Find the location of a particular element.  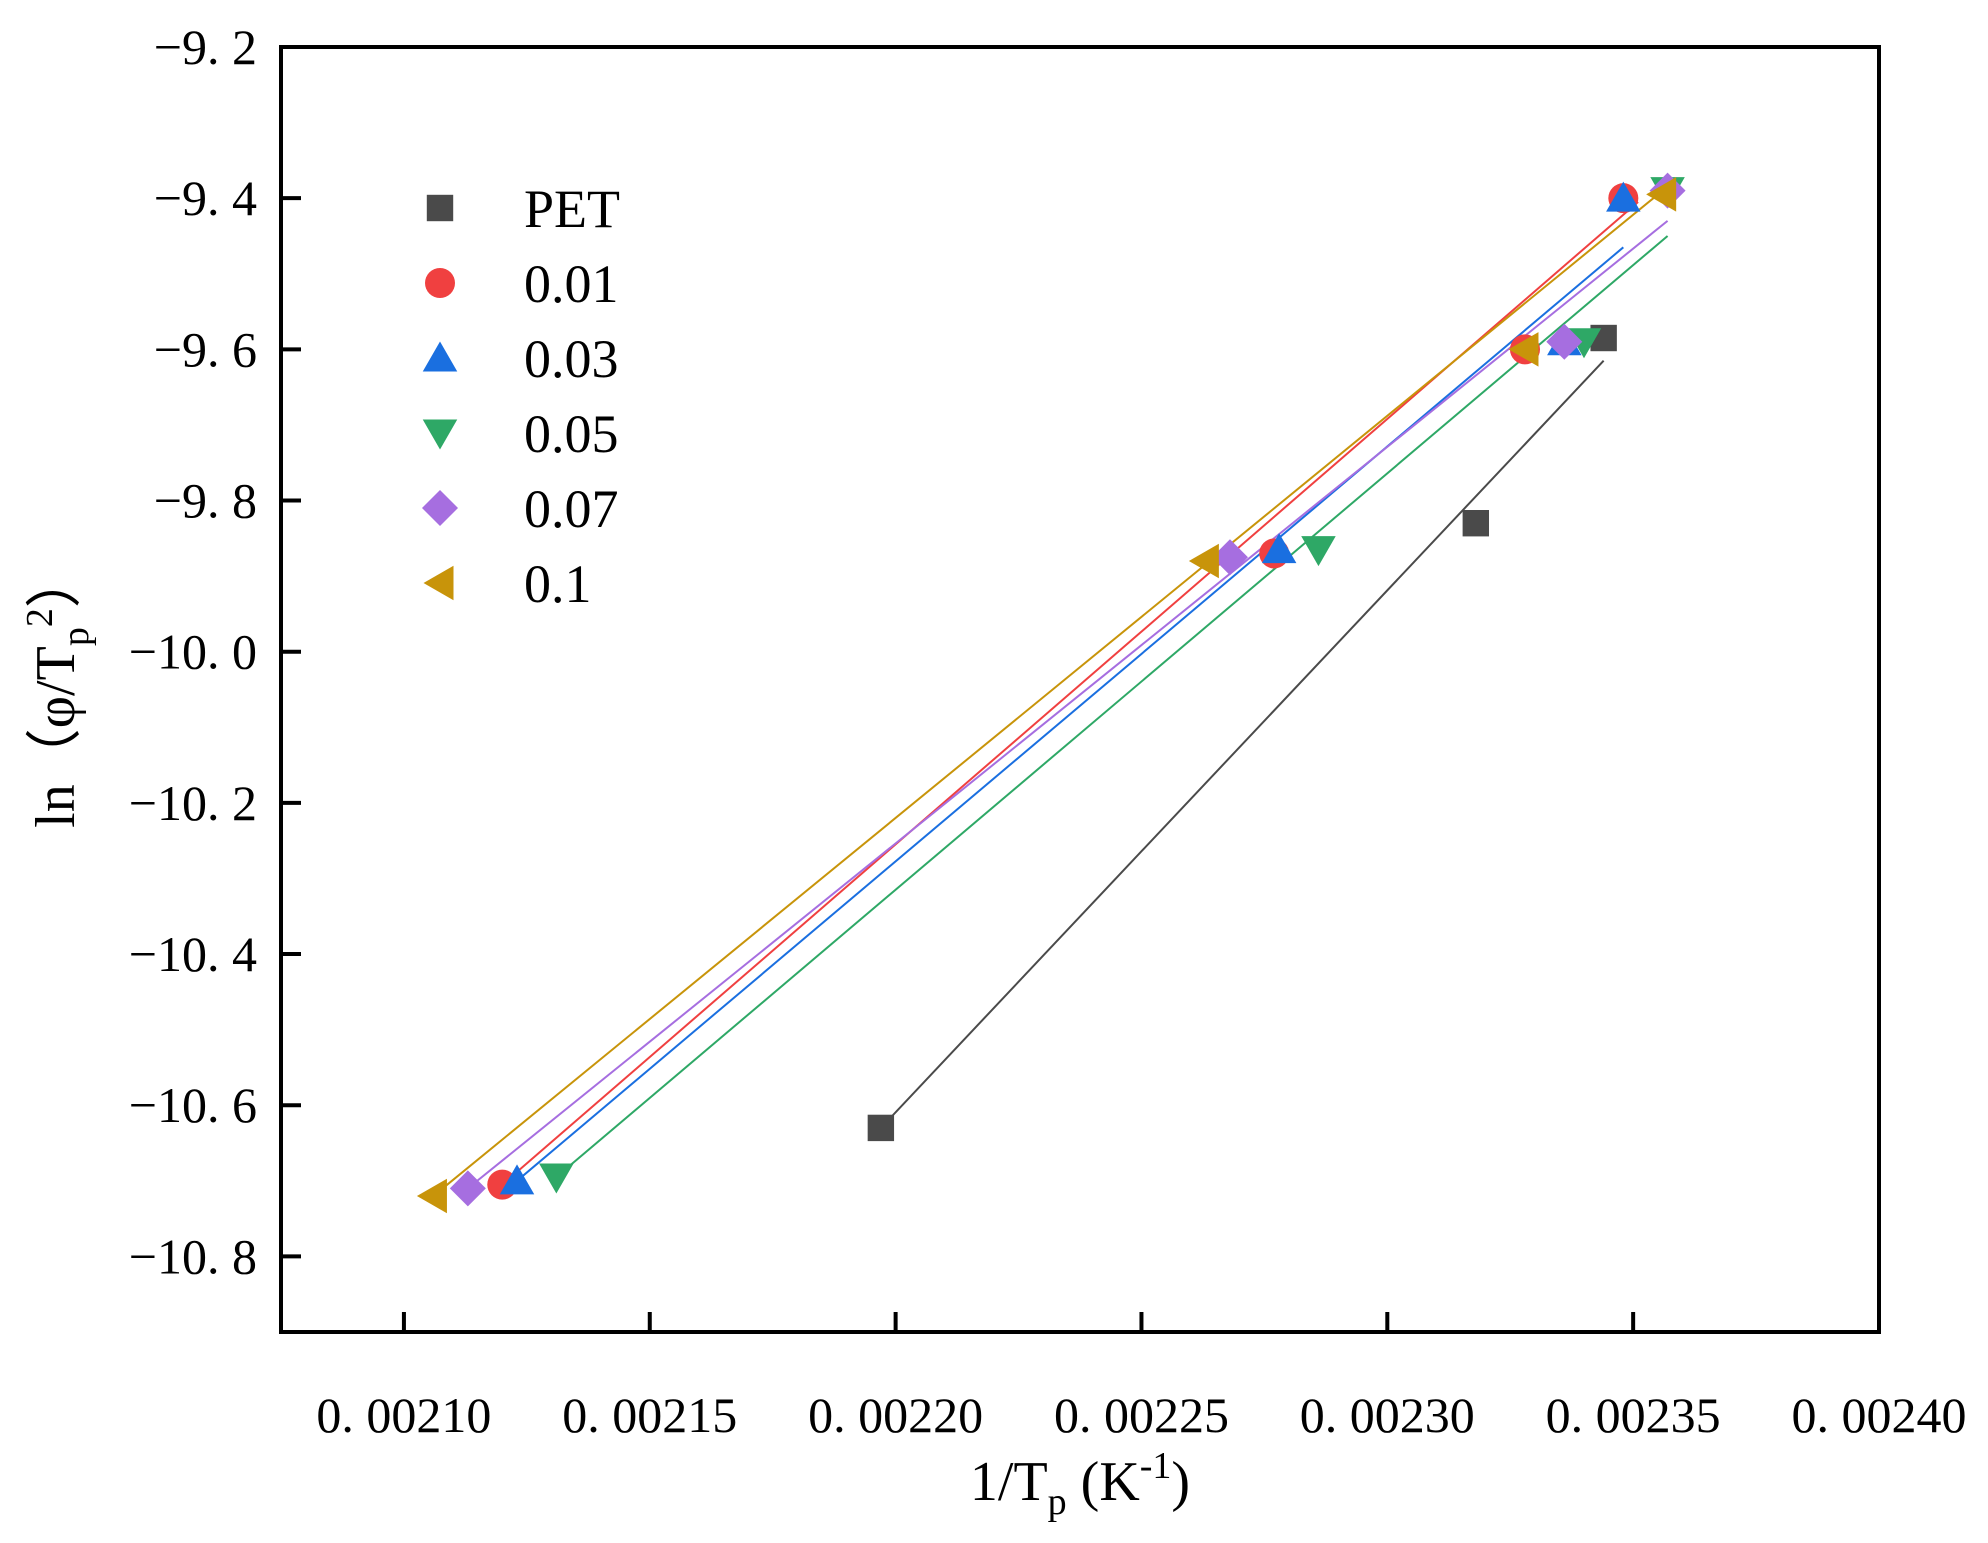

y-tick-label-8: −10. 8 is located at coordinates (193, 1256).